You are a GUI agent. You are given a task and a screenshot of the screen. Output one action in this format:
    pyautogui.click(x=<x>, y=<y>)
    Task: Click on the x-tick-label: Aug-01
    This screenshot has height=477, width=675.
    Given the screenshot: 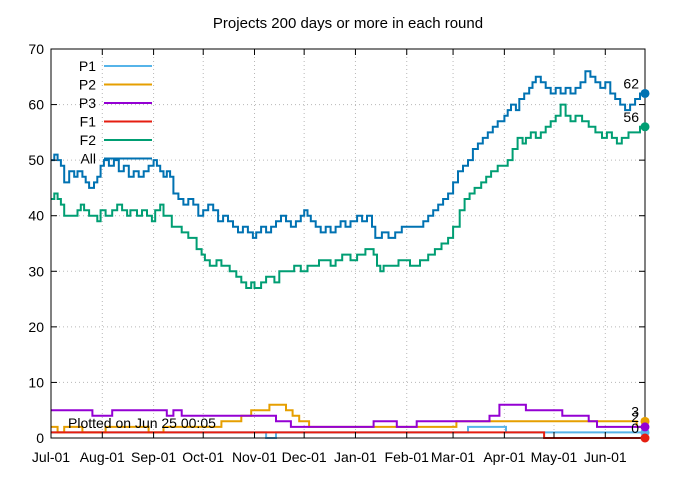 What is the action you would take?
    pyautogui.click(x=102, y=457)
    